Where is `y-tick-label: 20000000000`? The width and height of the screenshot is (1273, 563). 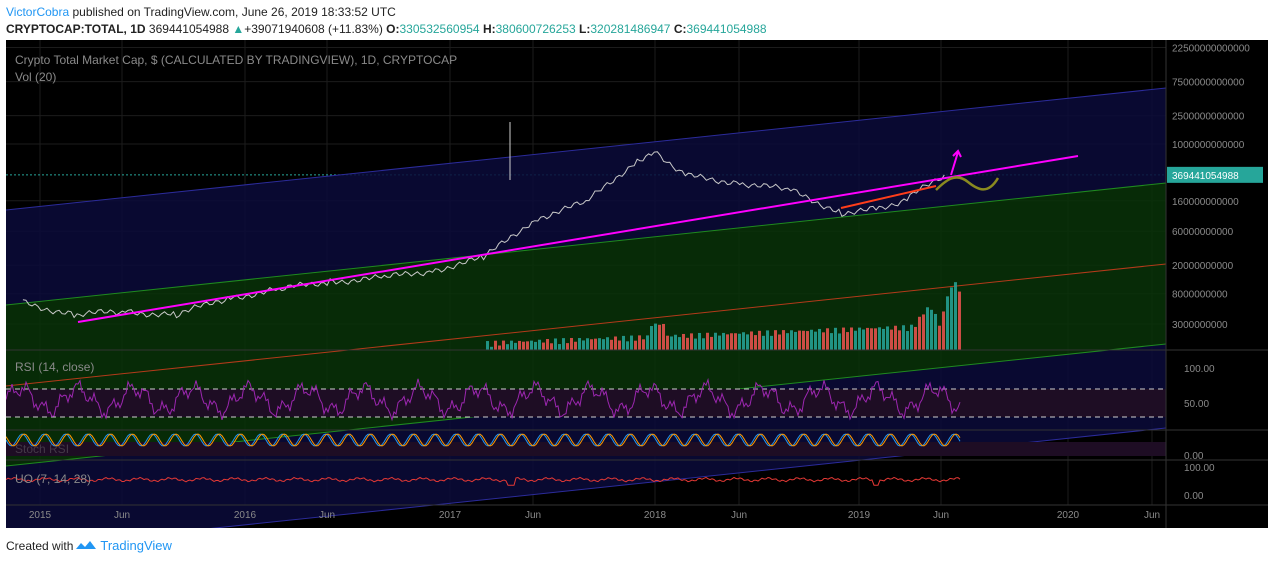 y-tick-label: 20000000000 is located at coordinates (1203, 266).